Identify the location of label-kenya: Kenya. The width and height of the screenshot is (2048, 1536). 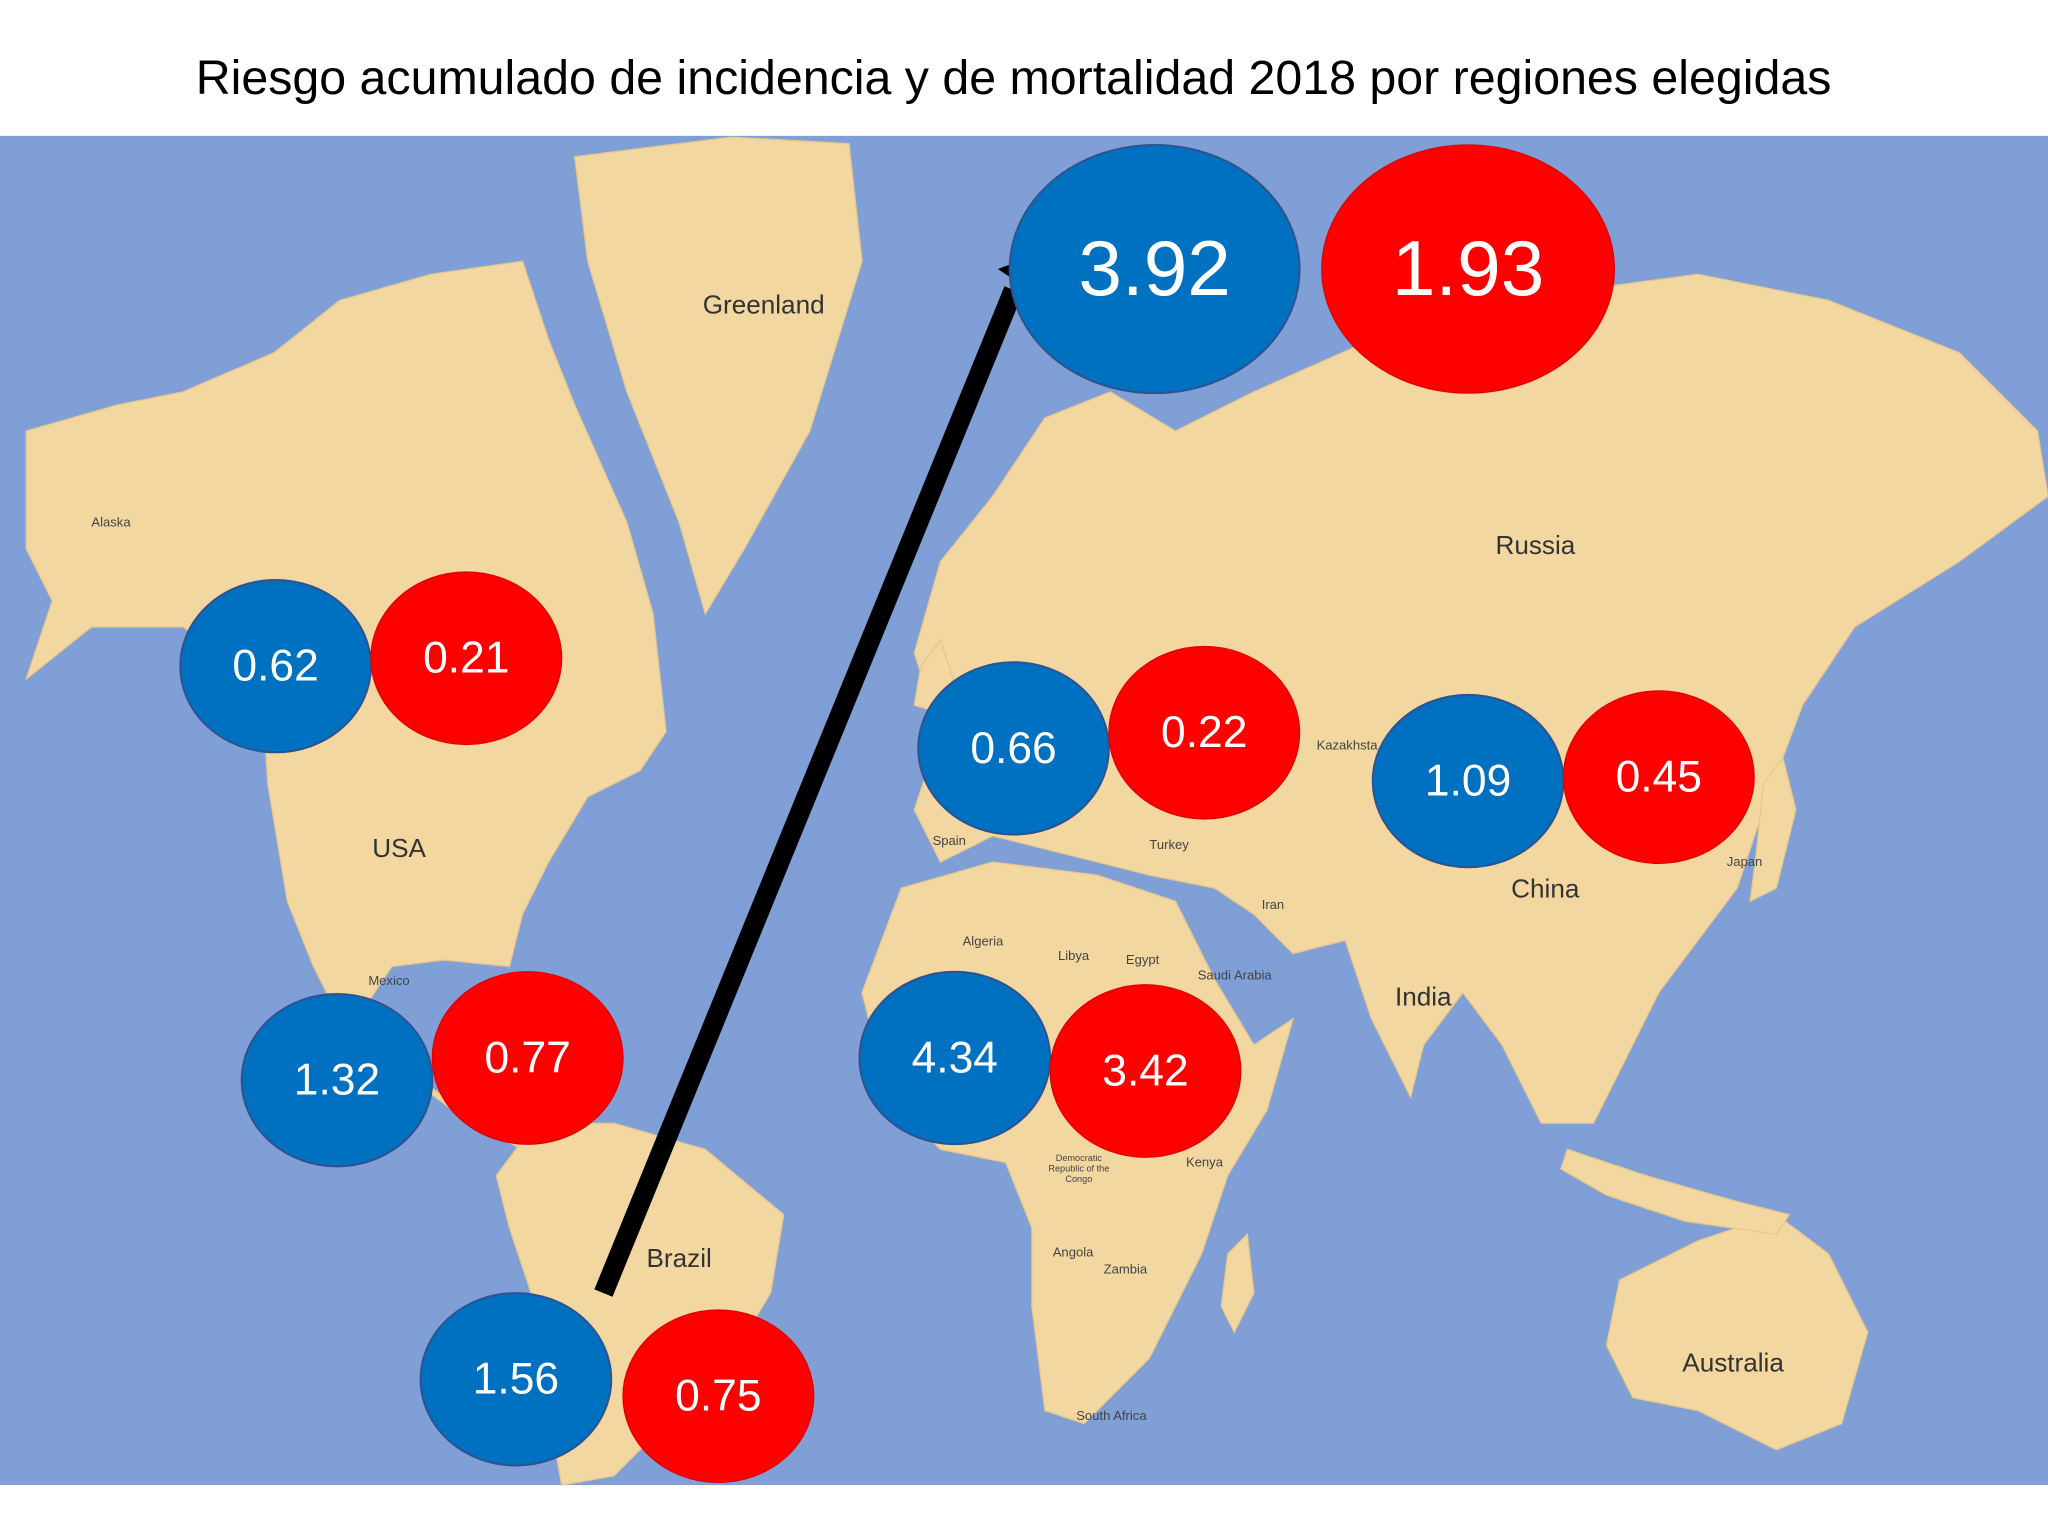
(1205, 1161).